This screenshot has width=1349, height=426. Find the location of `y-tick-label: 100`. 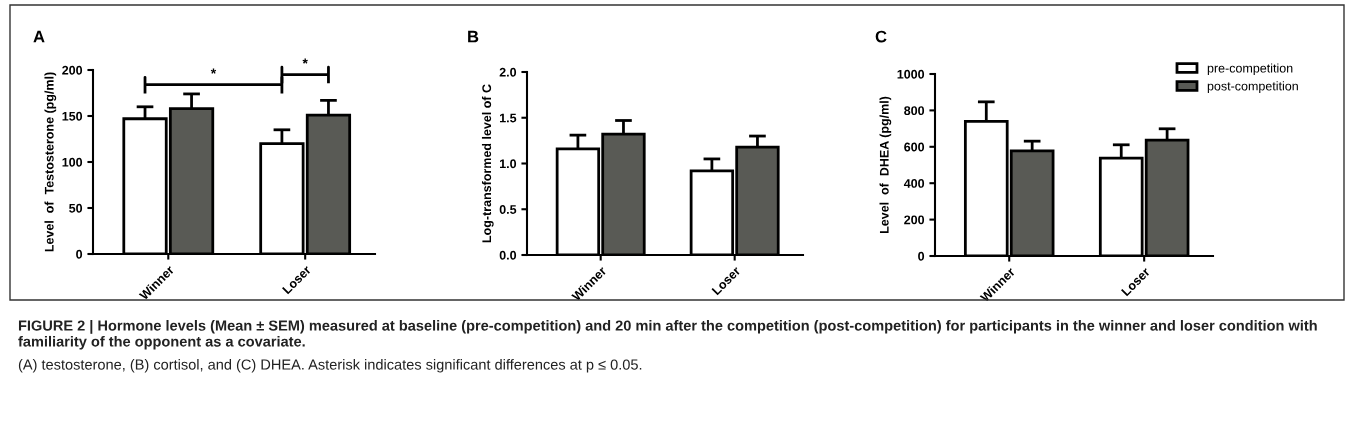

y-tick-label: 100 is located at coordinates (72, 162).